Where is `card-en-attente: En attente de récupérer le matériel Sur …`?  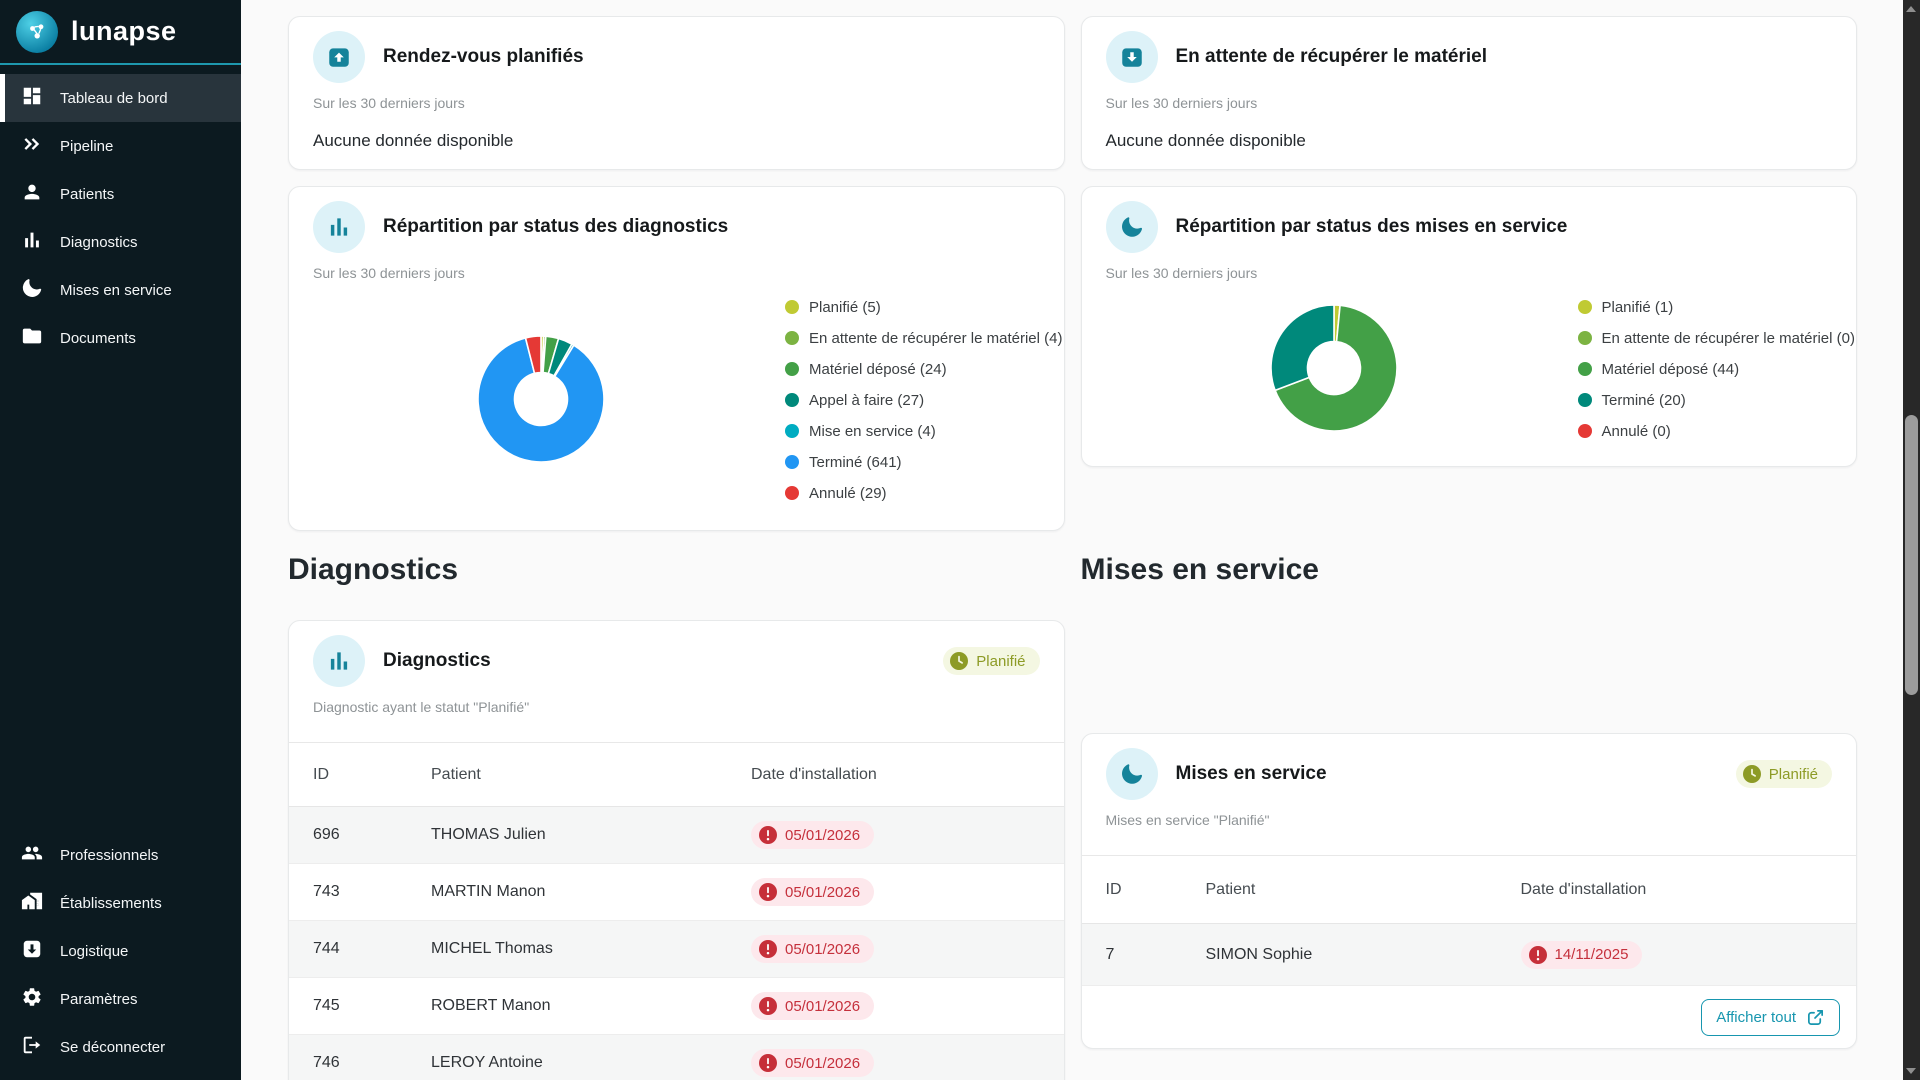
card-en-attente: En attente de récupérer le matériel Sur … is located at coordinates (1468, 93).